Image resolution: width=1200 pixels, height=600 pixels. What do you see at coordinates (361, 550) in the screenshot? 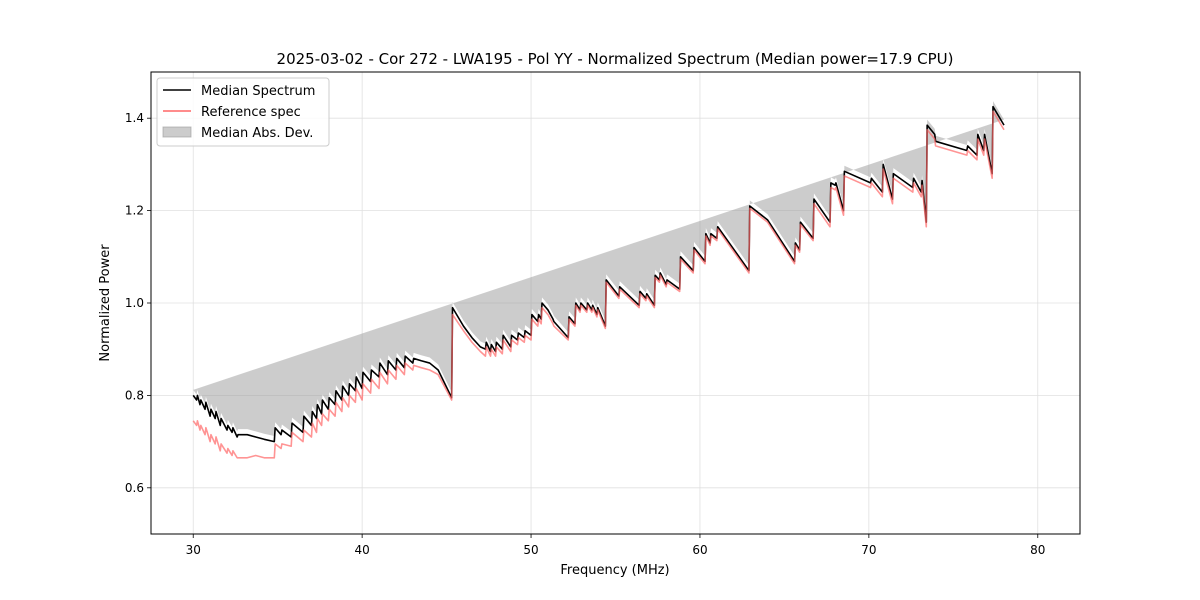
I see `x-tick-label: 40` at bounding box center [361, 550].